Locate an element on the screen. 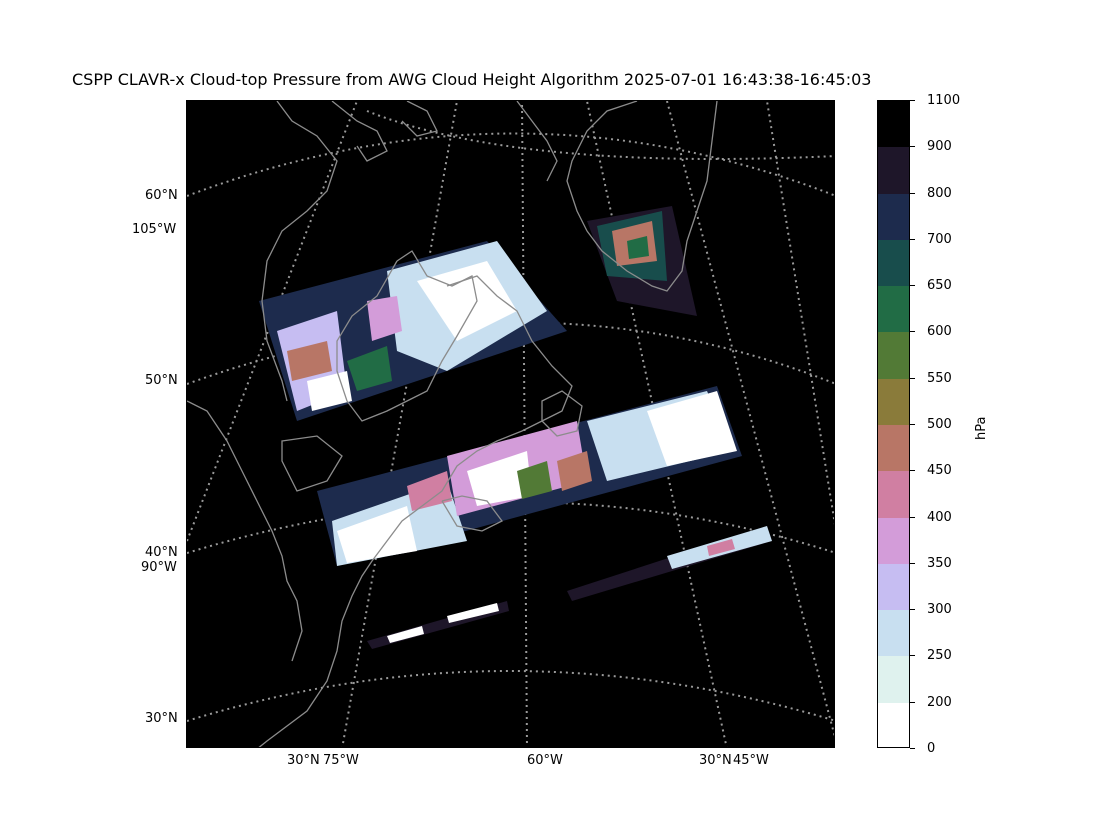  lat-label-30-bottom-left: 30°N is located at coordinates (303, 760).